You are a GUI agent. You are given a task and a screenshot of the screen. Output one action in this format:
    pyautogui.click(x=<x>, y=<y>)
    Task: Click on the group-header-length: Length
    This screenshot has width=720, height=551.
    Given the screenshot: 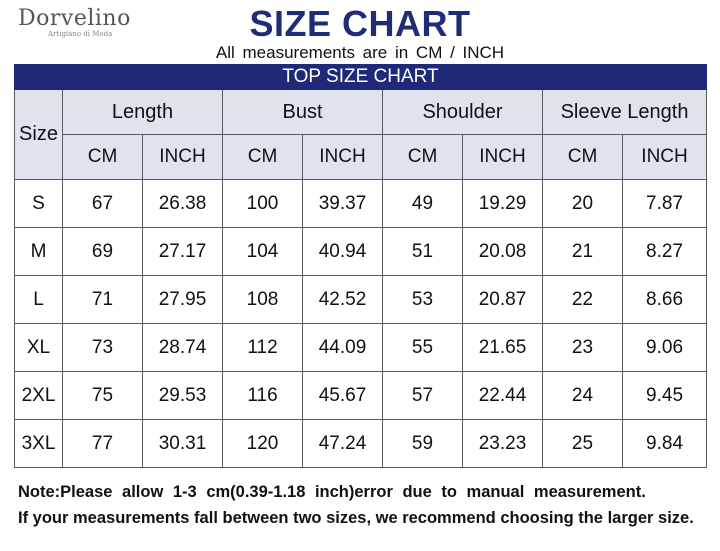 What is the action you would take?
    pyautogui.click(x=142, y=112)
    